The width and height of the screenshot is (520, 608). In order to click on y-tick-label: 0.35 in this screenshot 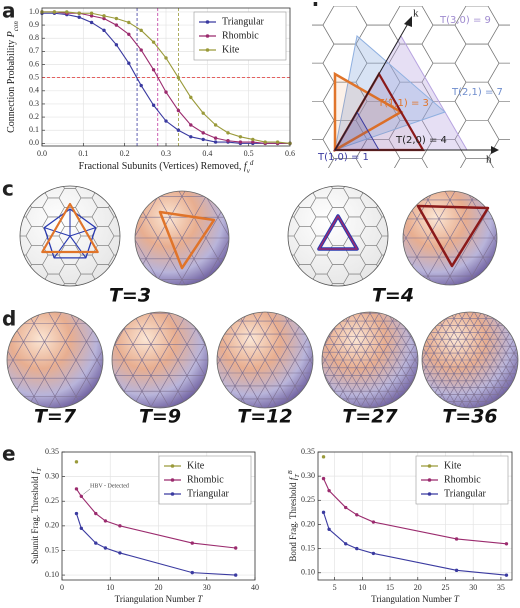, I will do `click(308, 451)`.